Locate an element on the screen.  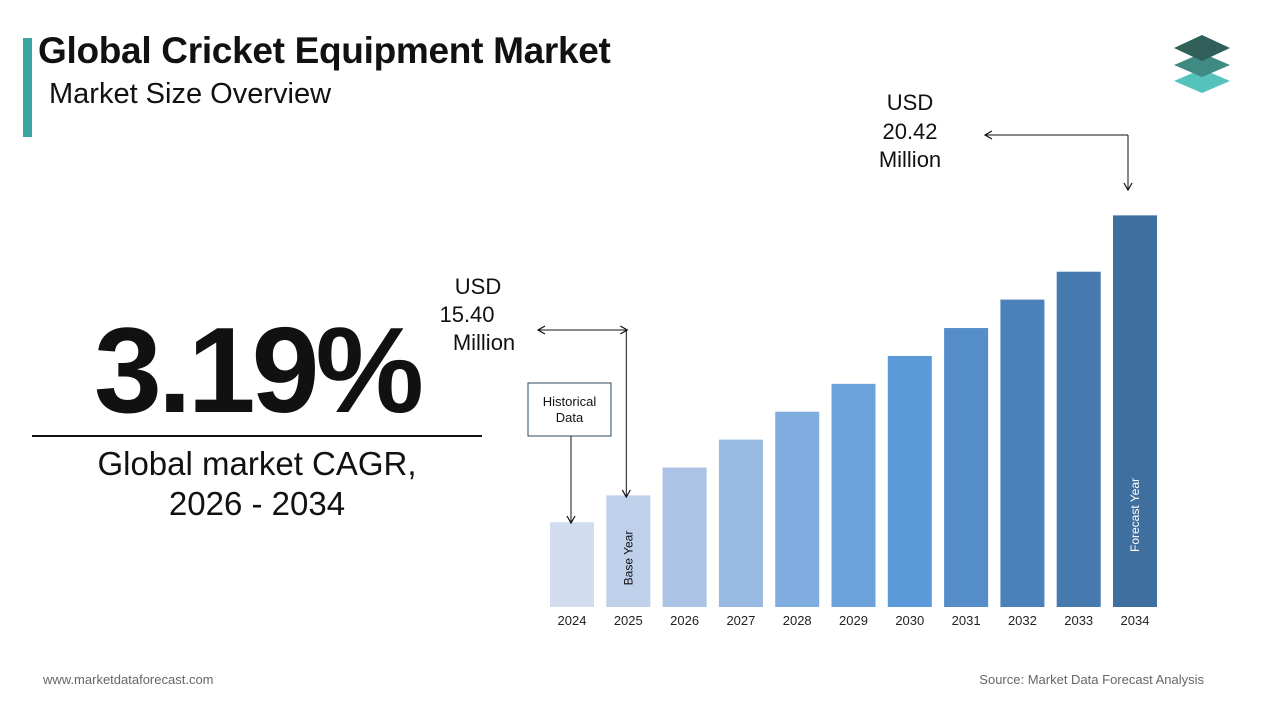
bar-2025 is located at coordinates (628, 551).